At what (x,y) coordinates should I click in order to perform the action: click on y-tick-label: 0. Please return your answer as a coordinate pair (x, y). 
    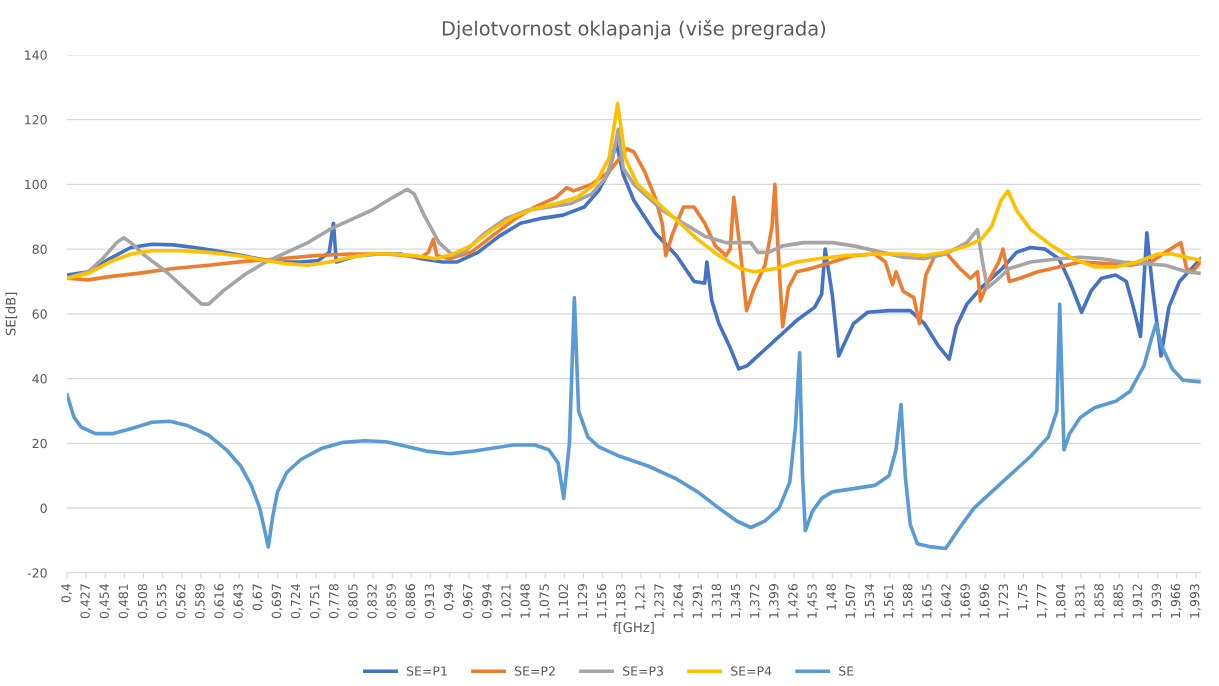
    Looking at the image, I should click on (43, 508).